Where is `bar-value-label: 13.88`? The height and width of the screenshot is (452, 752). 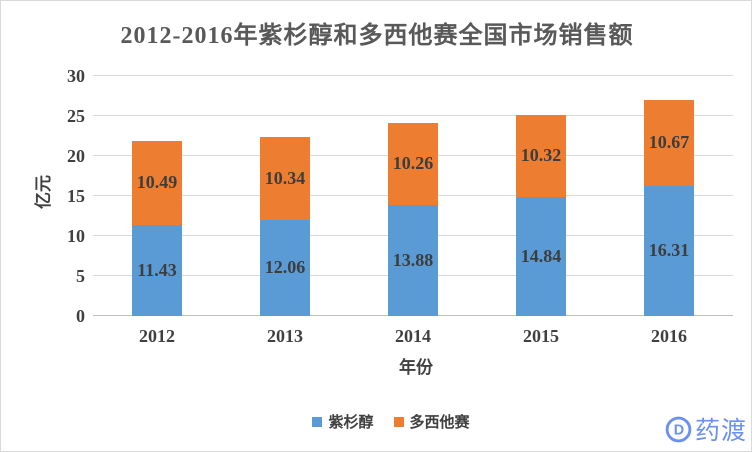 bar-value-label: 13.88 is located at coordinates (413, 259).